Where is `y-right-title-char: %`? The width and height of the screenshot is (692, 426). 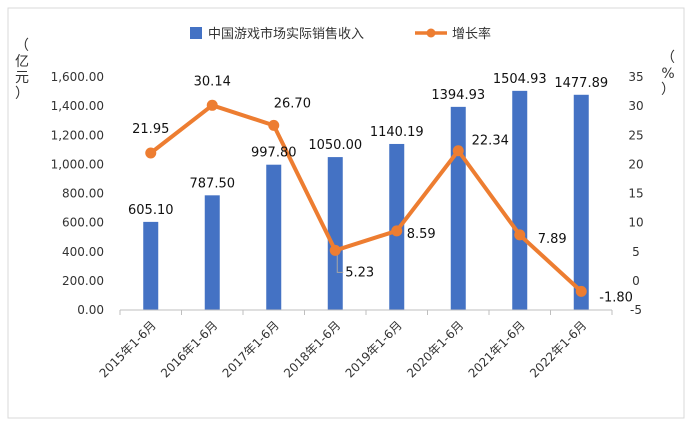
y-right-title-char: % is located at coordinates (667, 74).